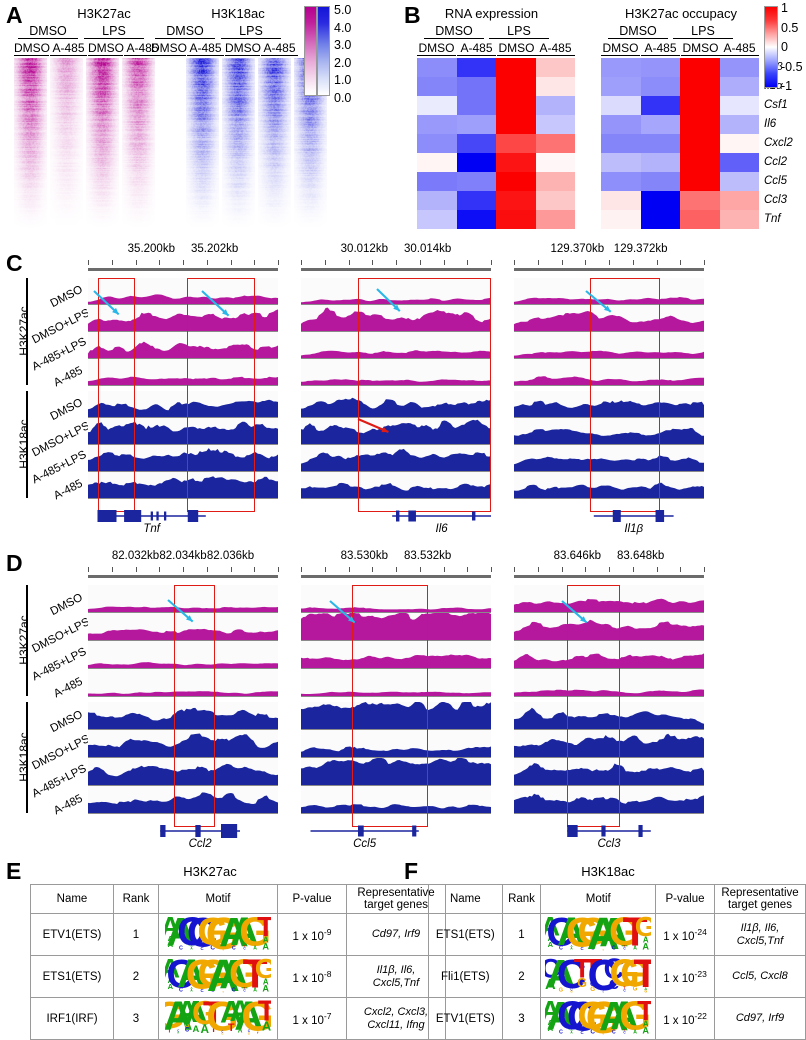 The width and height of the screenshot is (806, 1040). Describe the element at coordinates (14, 563) in the screenshot. I see `panel-d-letter: D` at that location.